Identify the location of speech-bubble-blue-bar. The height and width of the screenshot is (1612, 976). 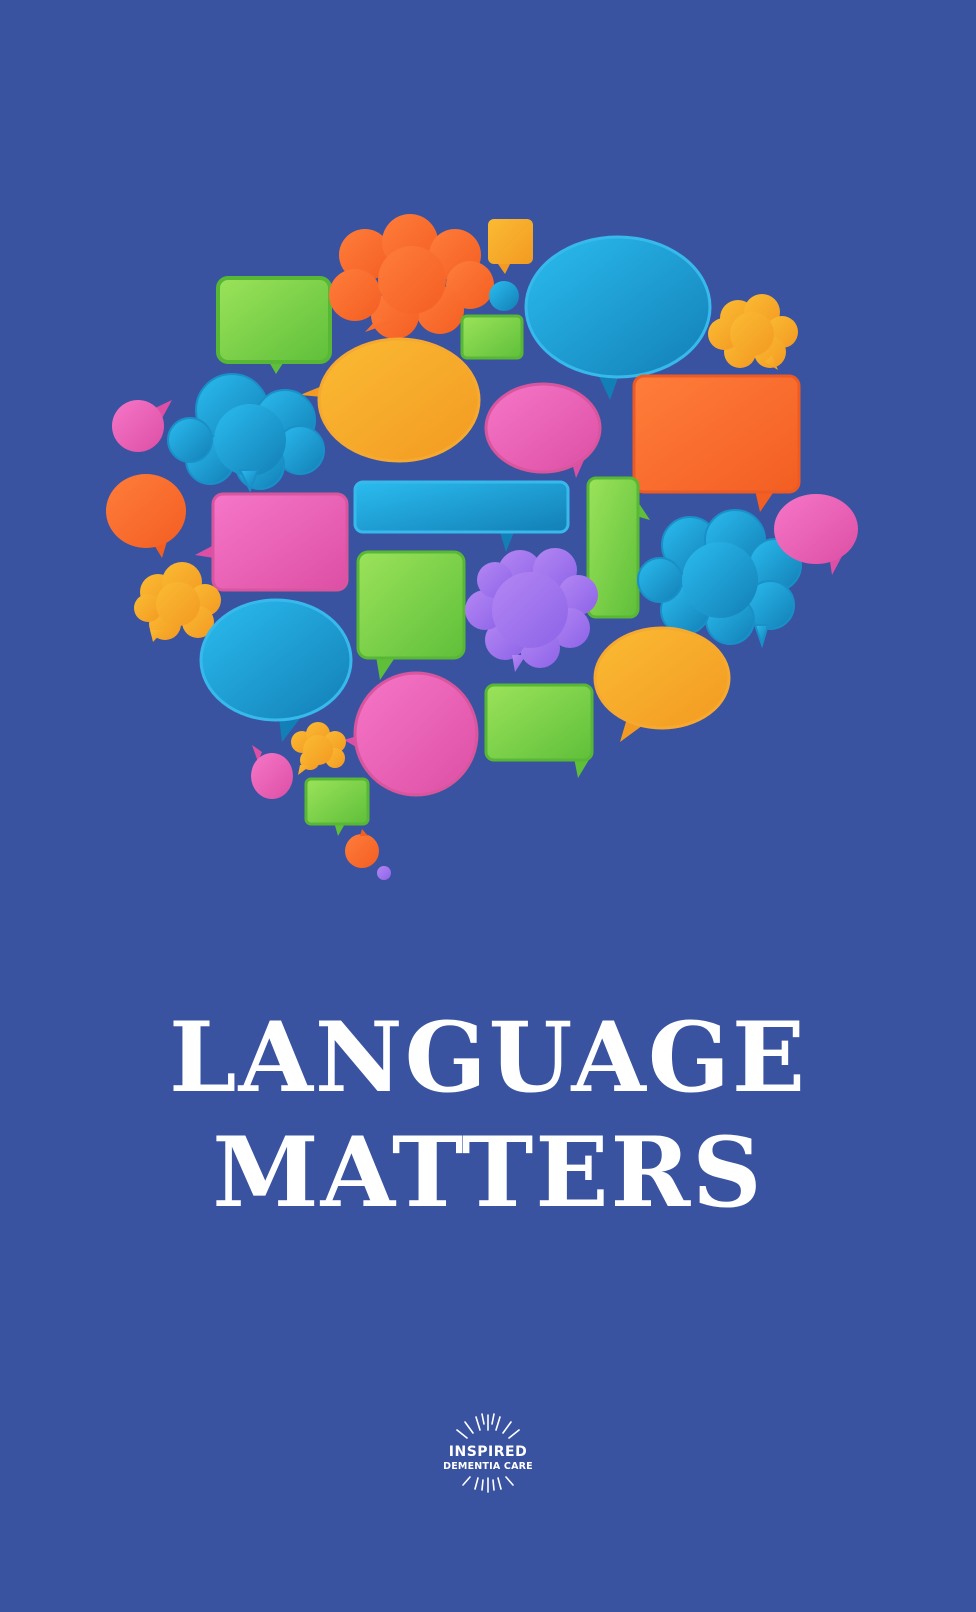
(461, 516).